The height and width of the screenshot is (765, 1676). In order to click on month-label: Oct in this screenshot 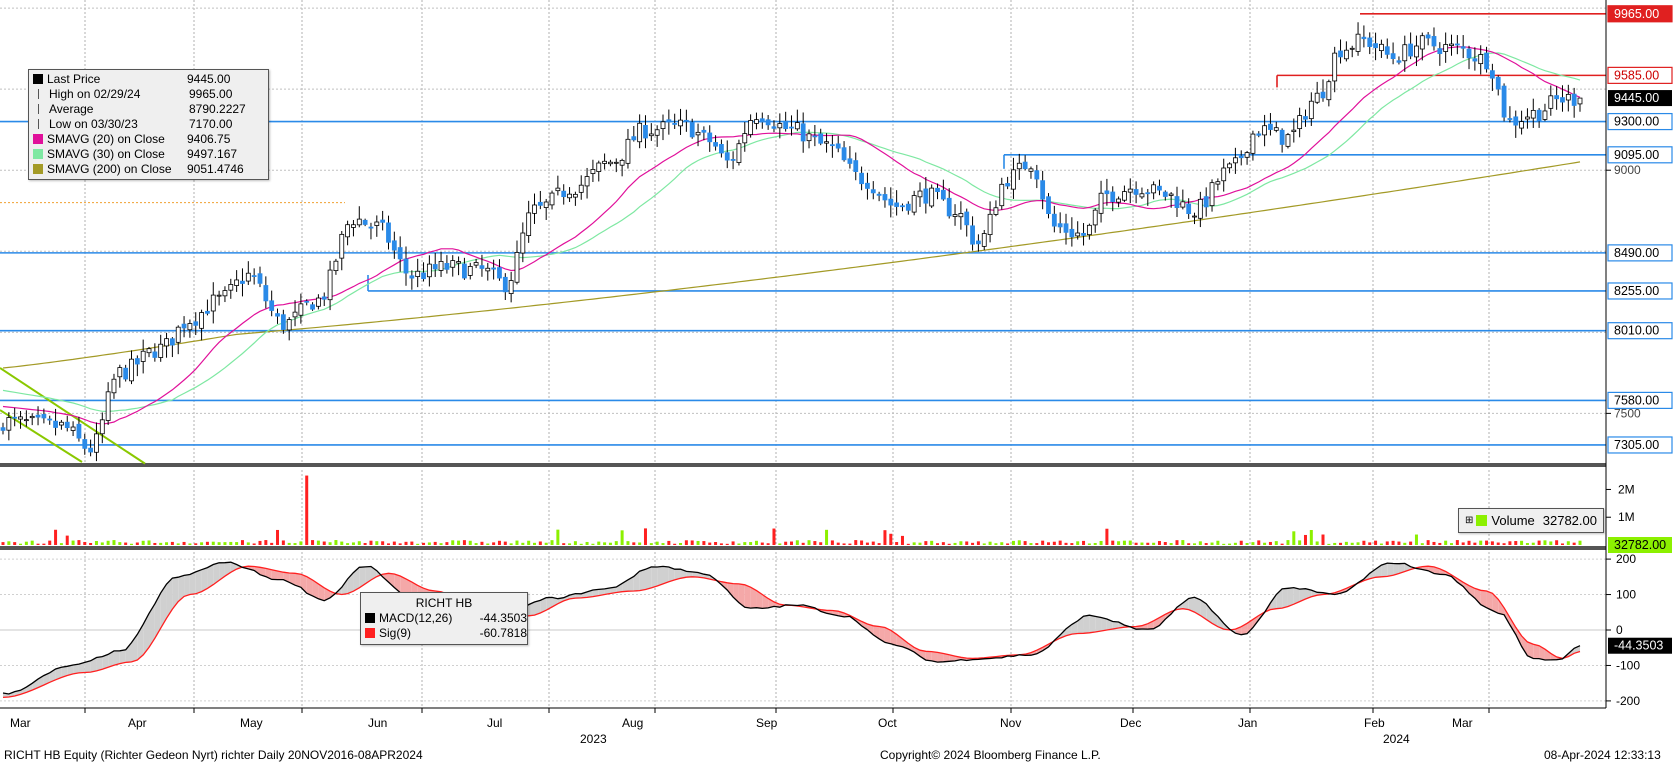, I will do `click(887, 723)`.